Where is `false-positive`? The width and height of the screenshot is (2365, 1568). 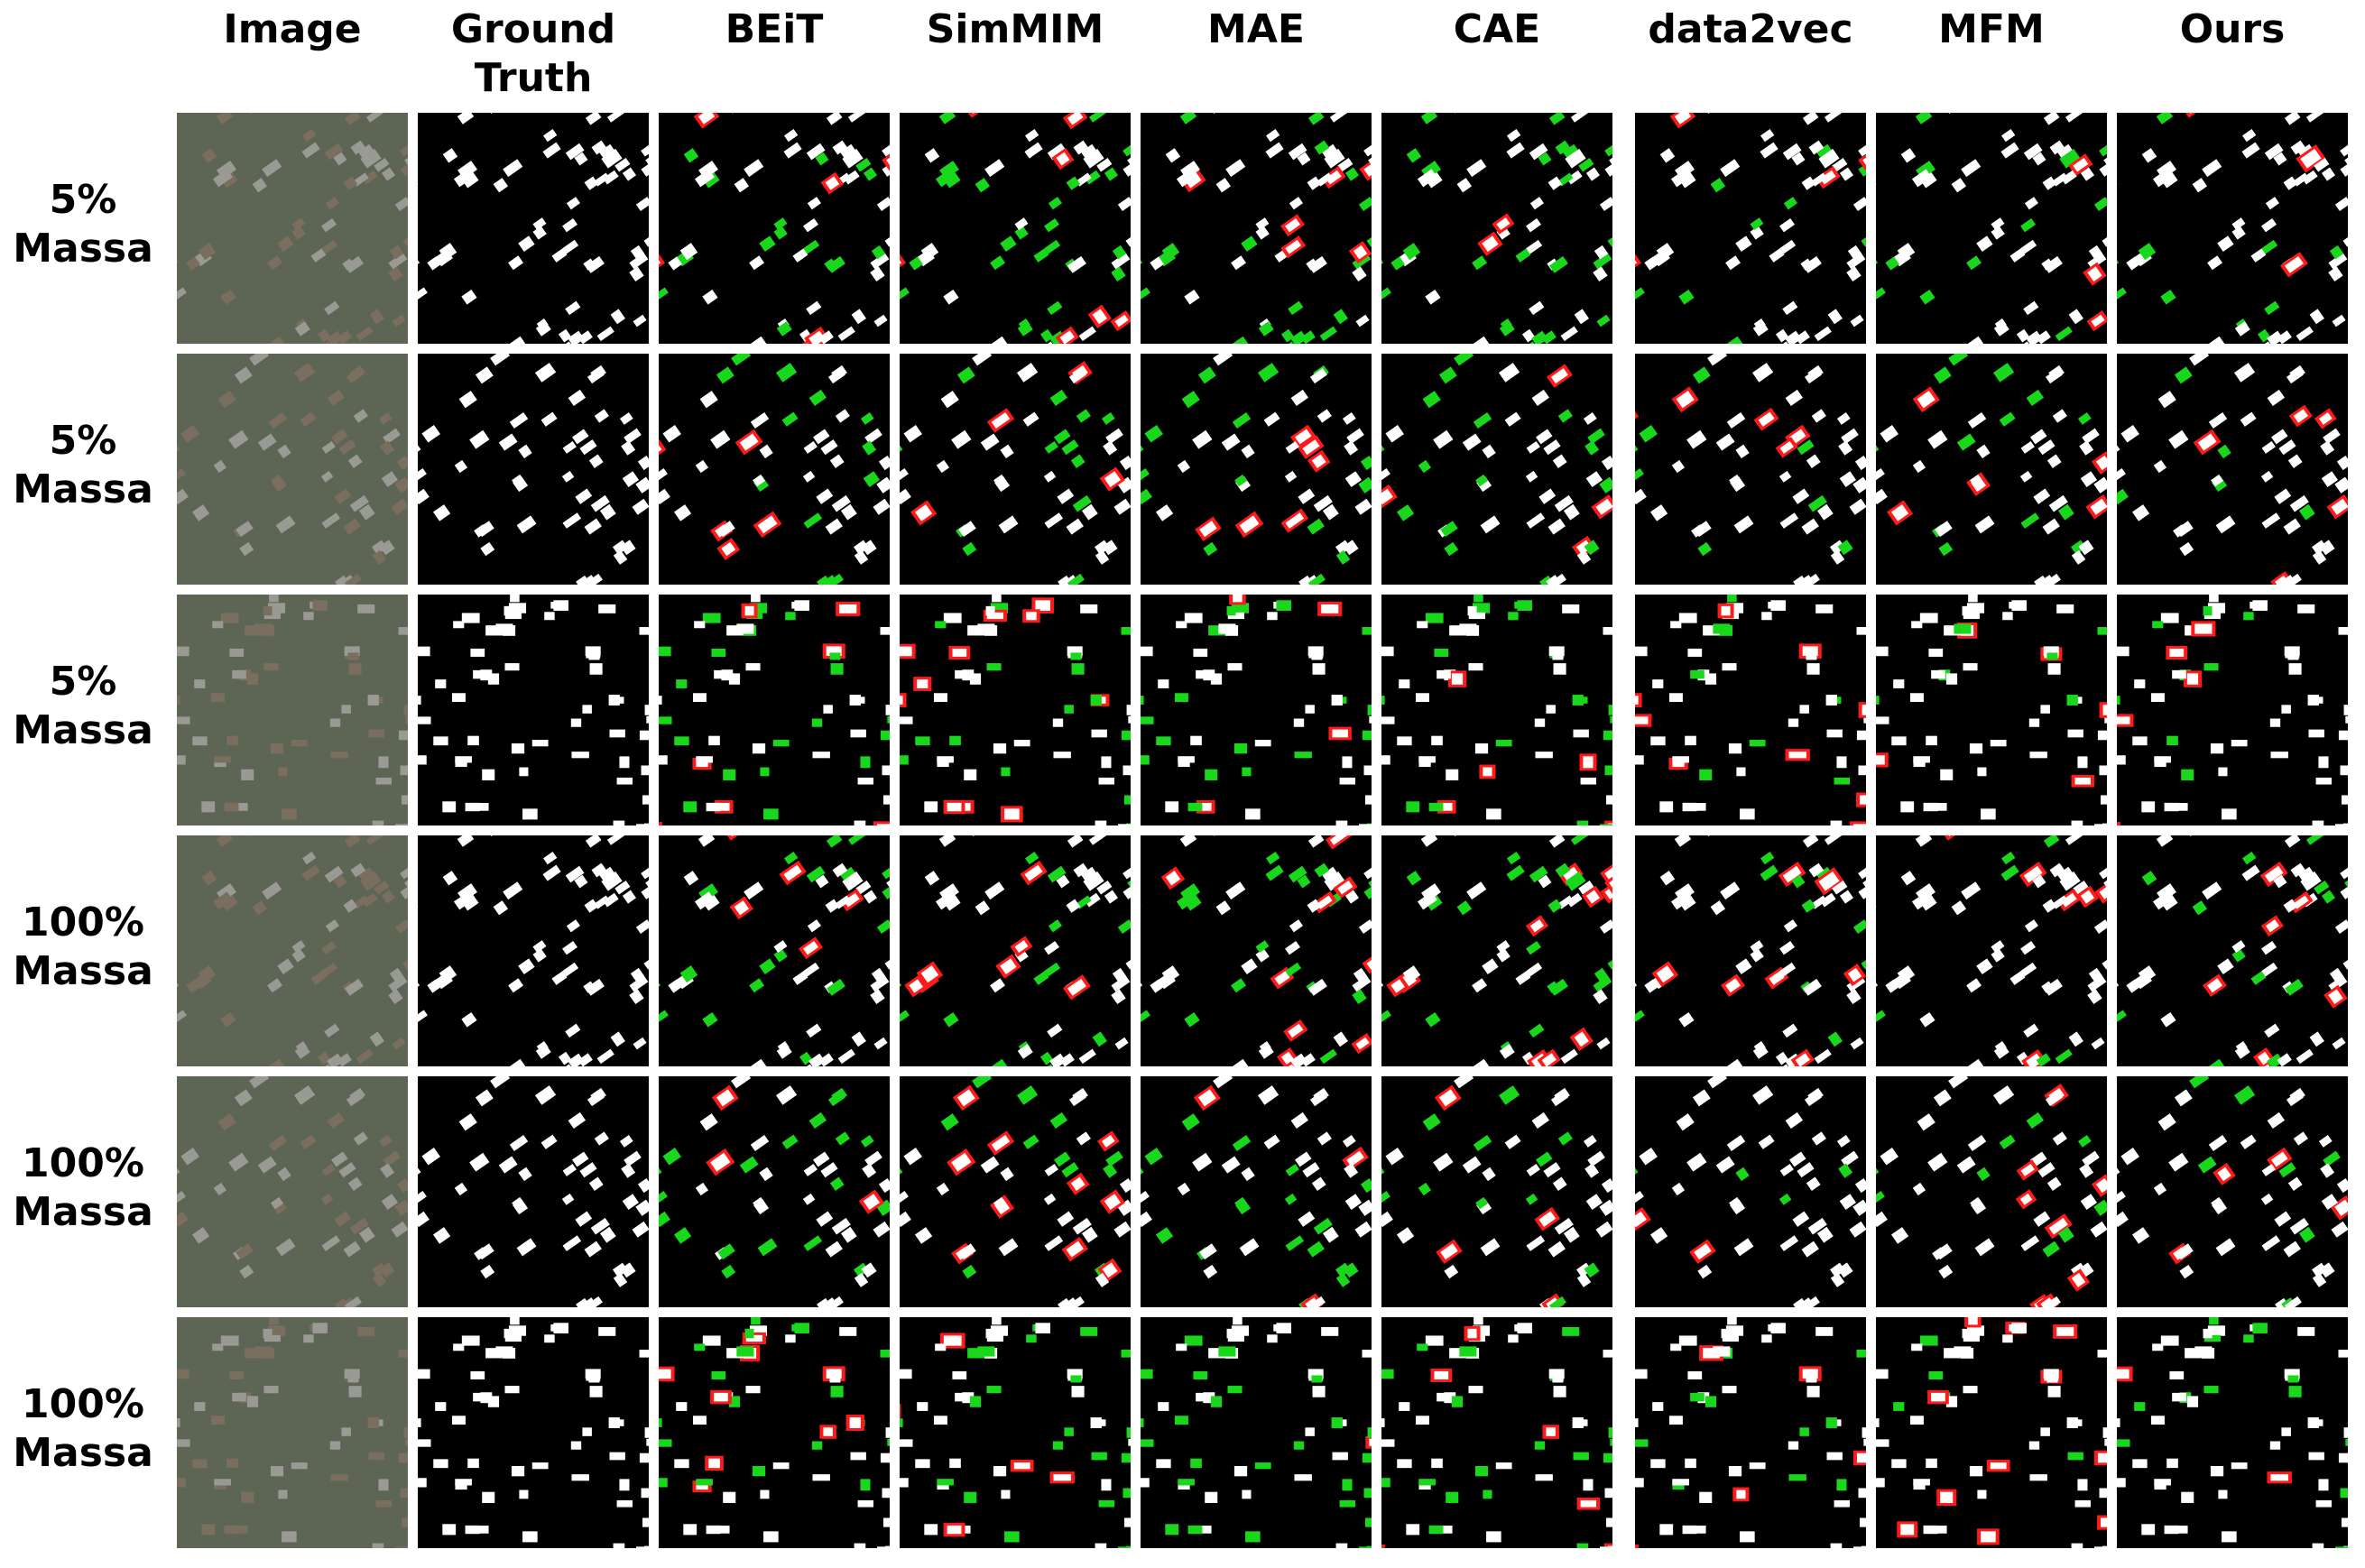 false-positive is located at coordinates (1365, 168).